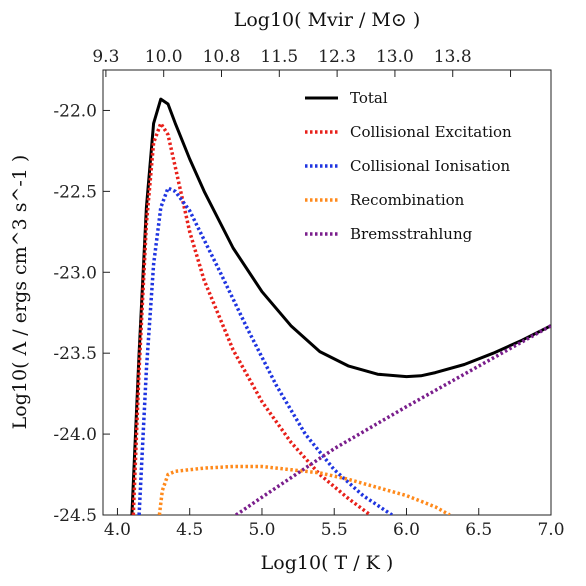 Image resolution: width=586 pixels, height=586 pixels. What do you see at coordinates (20, 292) in the screenshot?
I see `y-axis-title: Log10( Λ / ergs cm^3 s^-1 )` at bounding box center [20, 292].